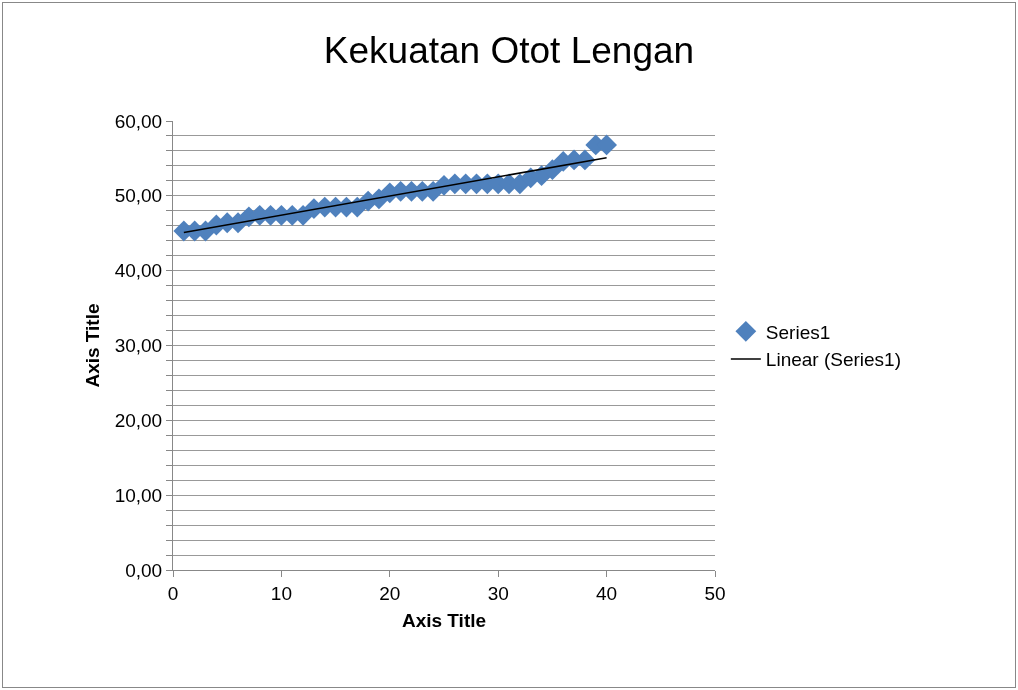 The width and height of the screenshot is (1018, 690). Describe the element at coordinates (138, 196) in the screenshot. I see `y-tick-label: 50,00` at that location.